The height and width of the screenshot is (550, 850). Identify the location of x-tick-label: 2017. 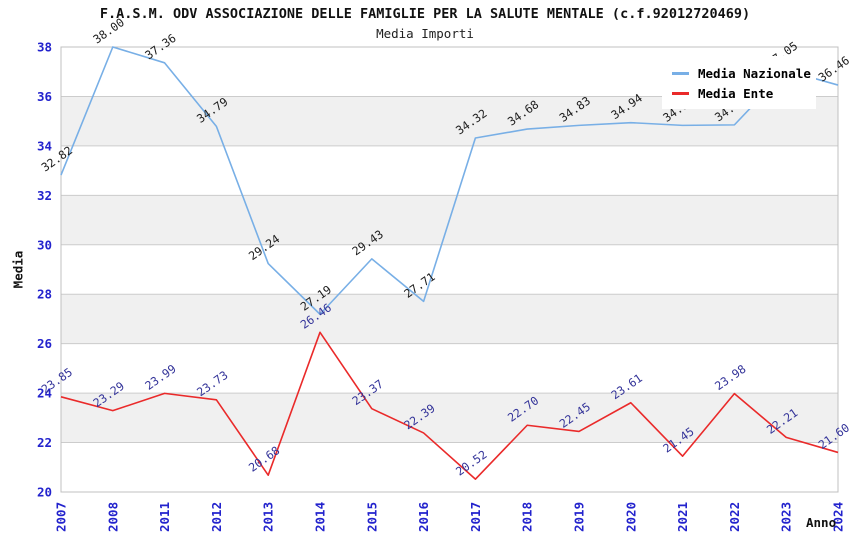
(475, 517).